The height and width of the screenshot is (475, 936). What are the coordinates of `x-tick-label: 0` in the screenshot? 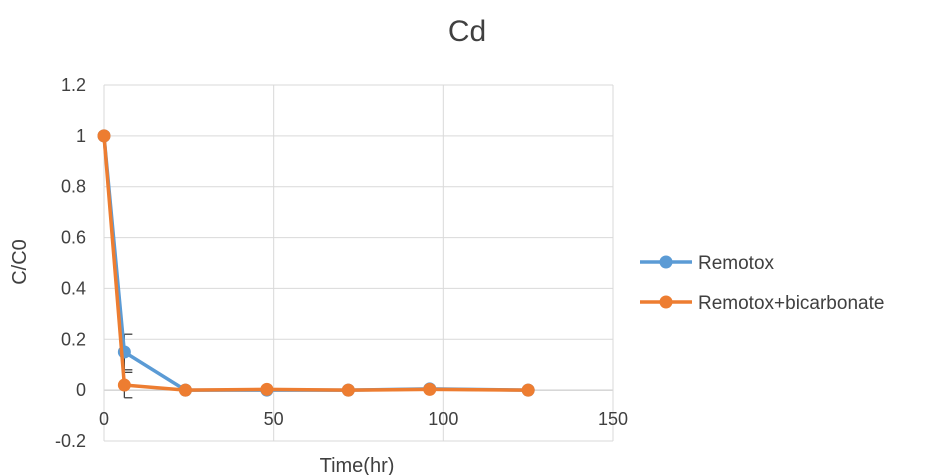 It's located at (104, 419).